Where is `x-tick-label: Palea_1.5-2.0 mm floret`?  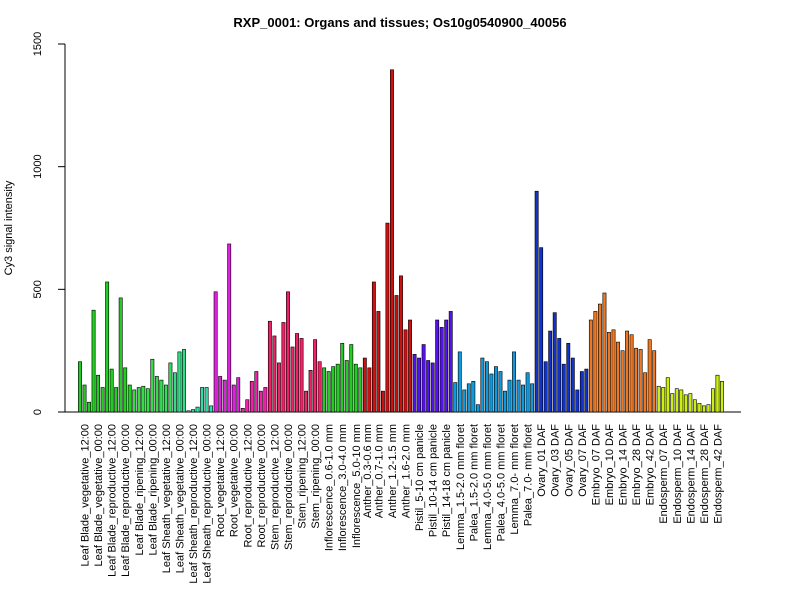 x-tick-label: Palea_1.5-2.0 mm floret is located at coordinates (474, 482).